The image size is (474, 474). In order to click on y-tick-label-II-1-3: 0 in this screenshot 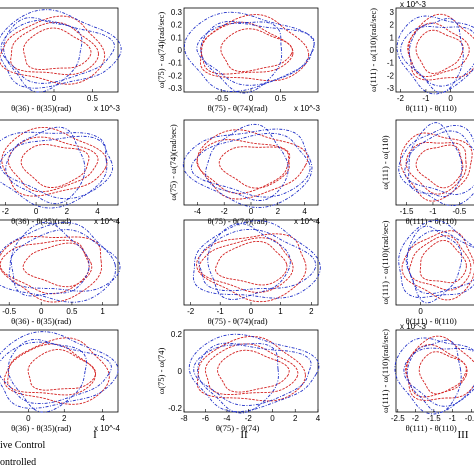, I will do `click(180, 50)`.